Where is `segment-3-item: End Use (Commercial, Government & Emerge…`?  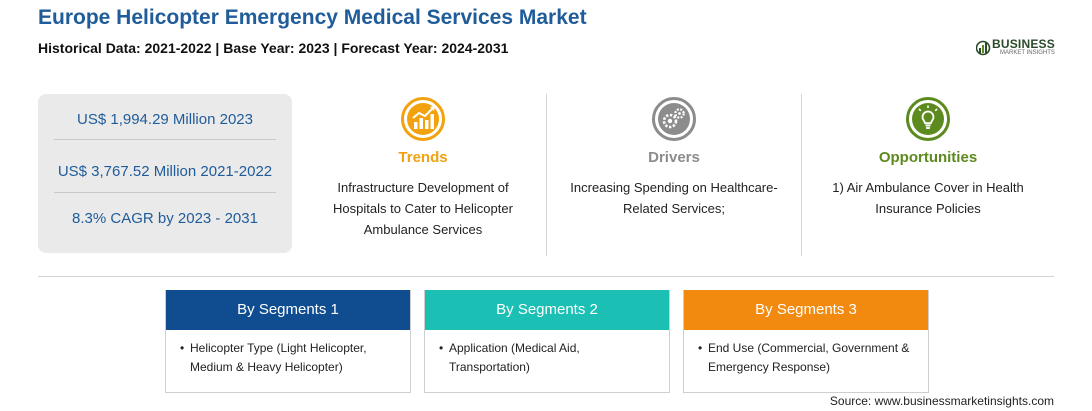 segment-3-item: End Use (Commercial, Government & Emerge… is located at coordinates (809, 357).